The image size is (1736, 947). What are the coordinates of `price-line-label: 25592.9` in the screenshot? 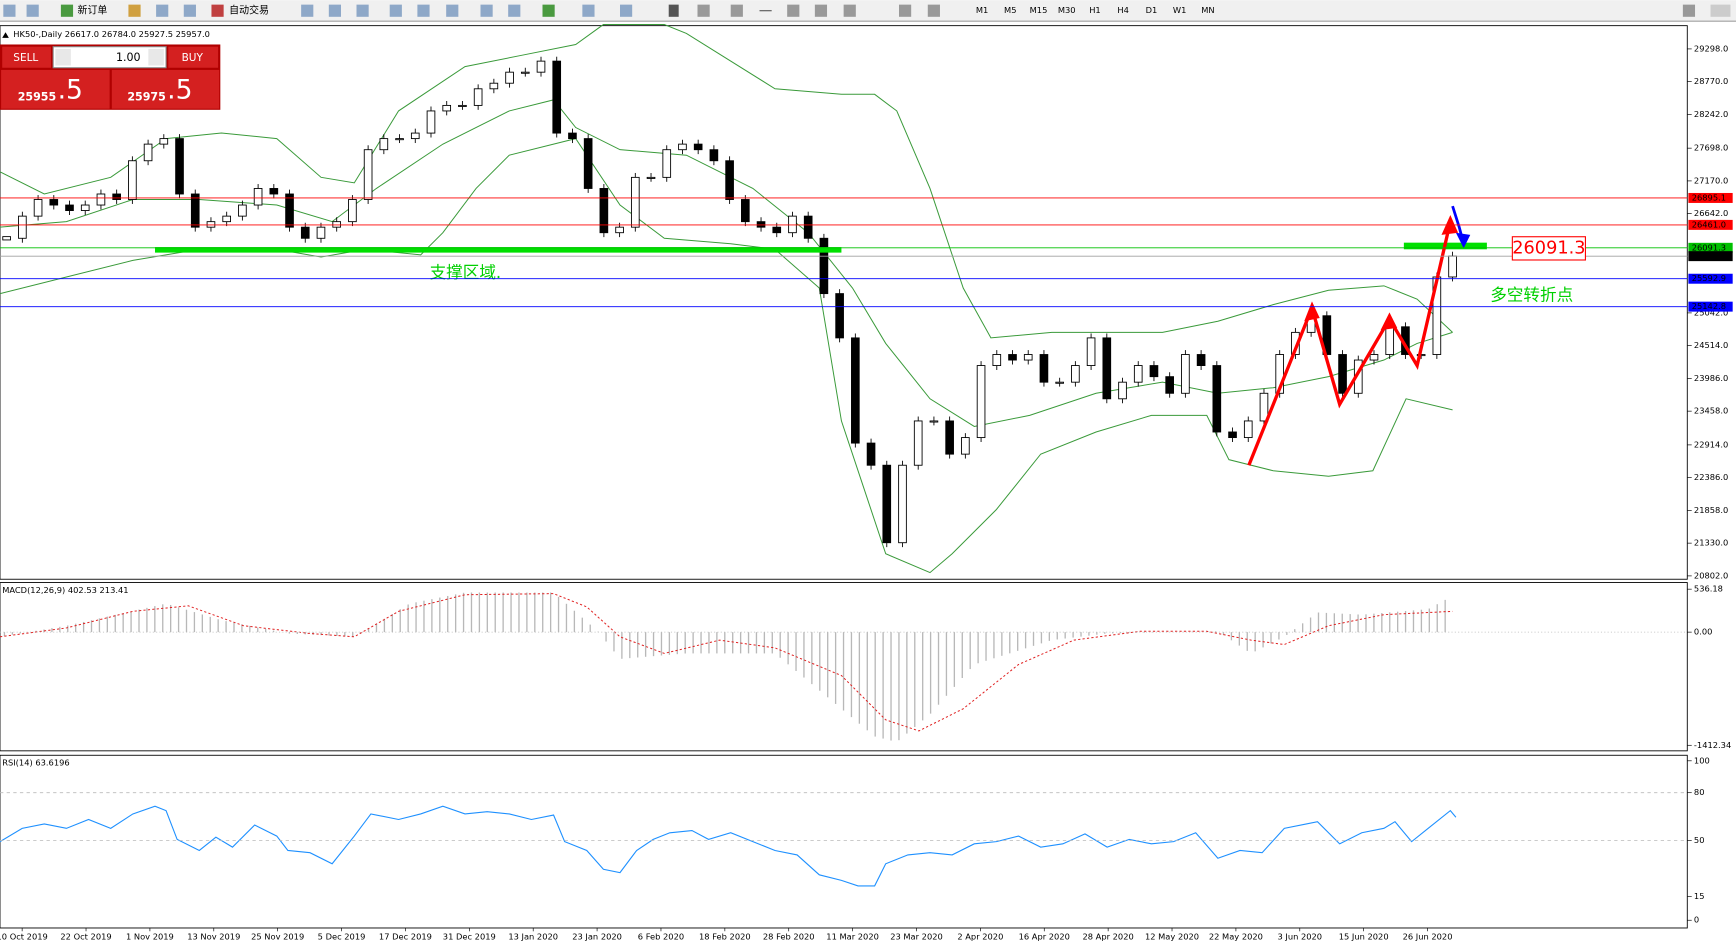 It's located at (1709, 278).